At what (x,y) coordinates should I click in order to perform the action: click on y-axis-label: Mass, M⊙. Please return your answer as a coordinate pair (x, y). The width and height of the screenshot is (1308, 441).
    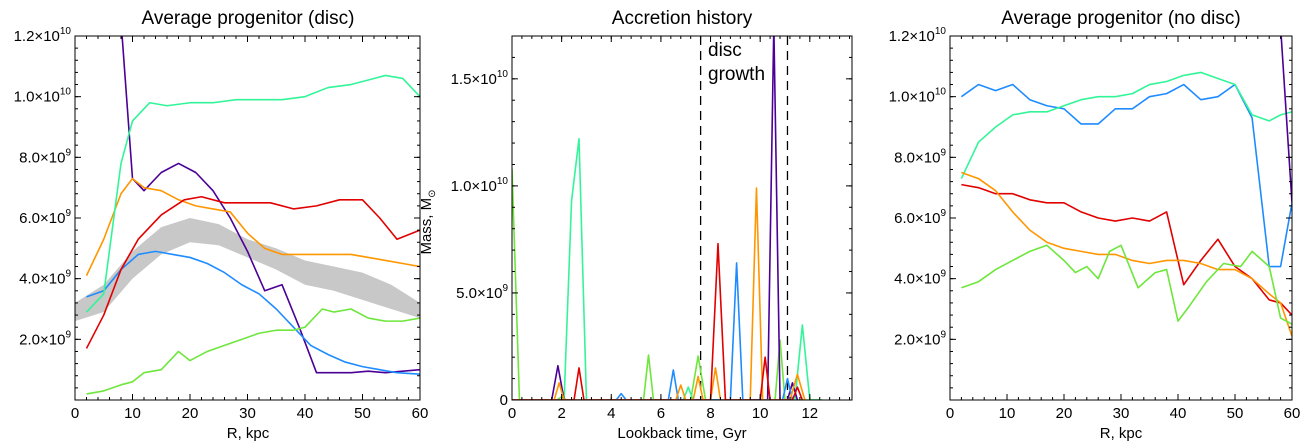
    Looking at the image, I should click on (428, 221).